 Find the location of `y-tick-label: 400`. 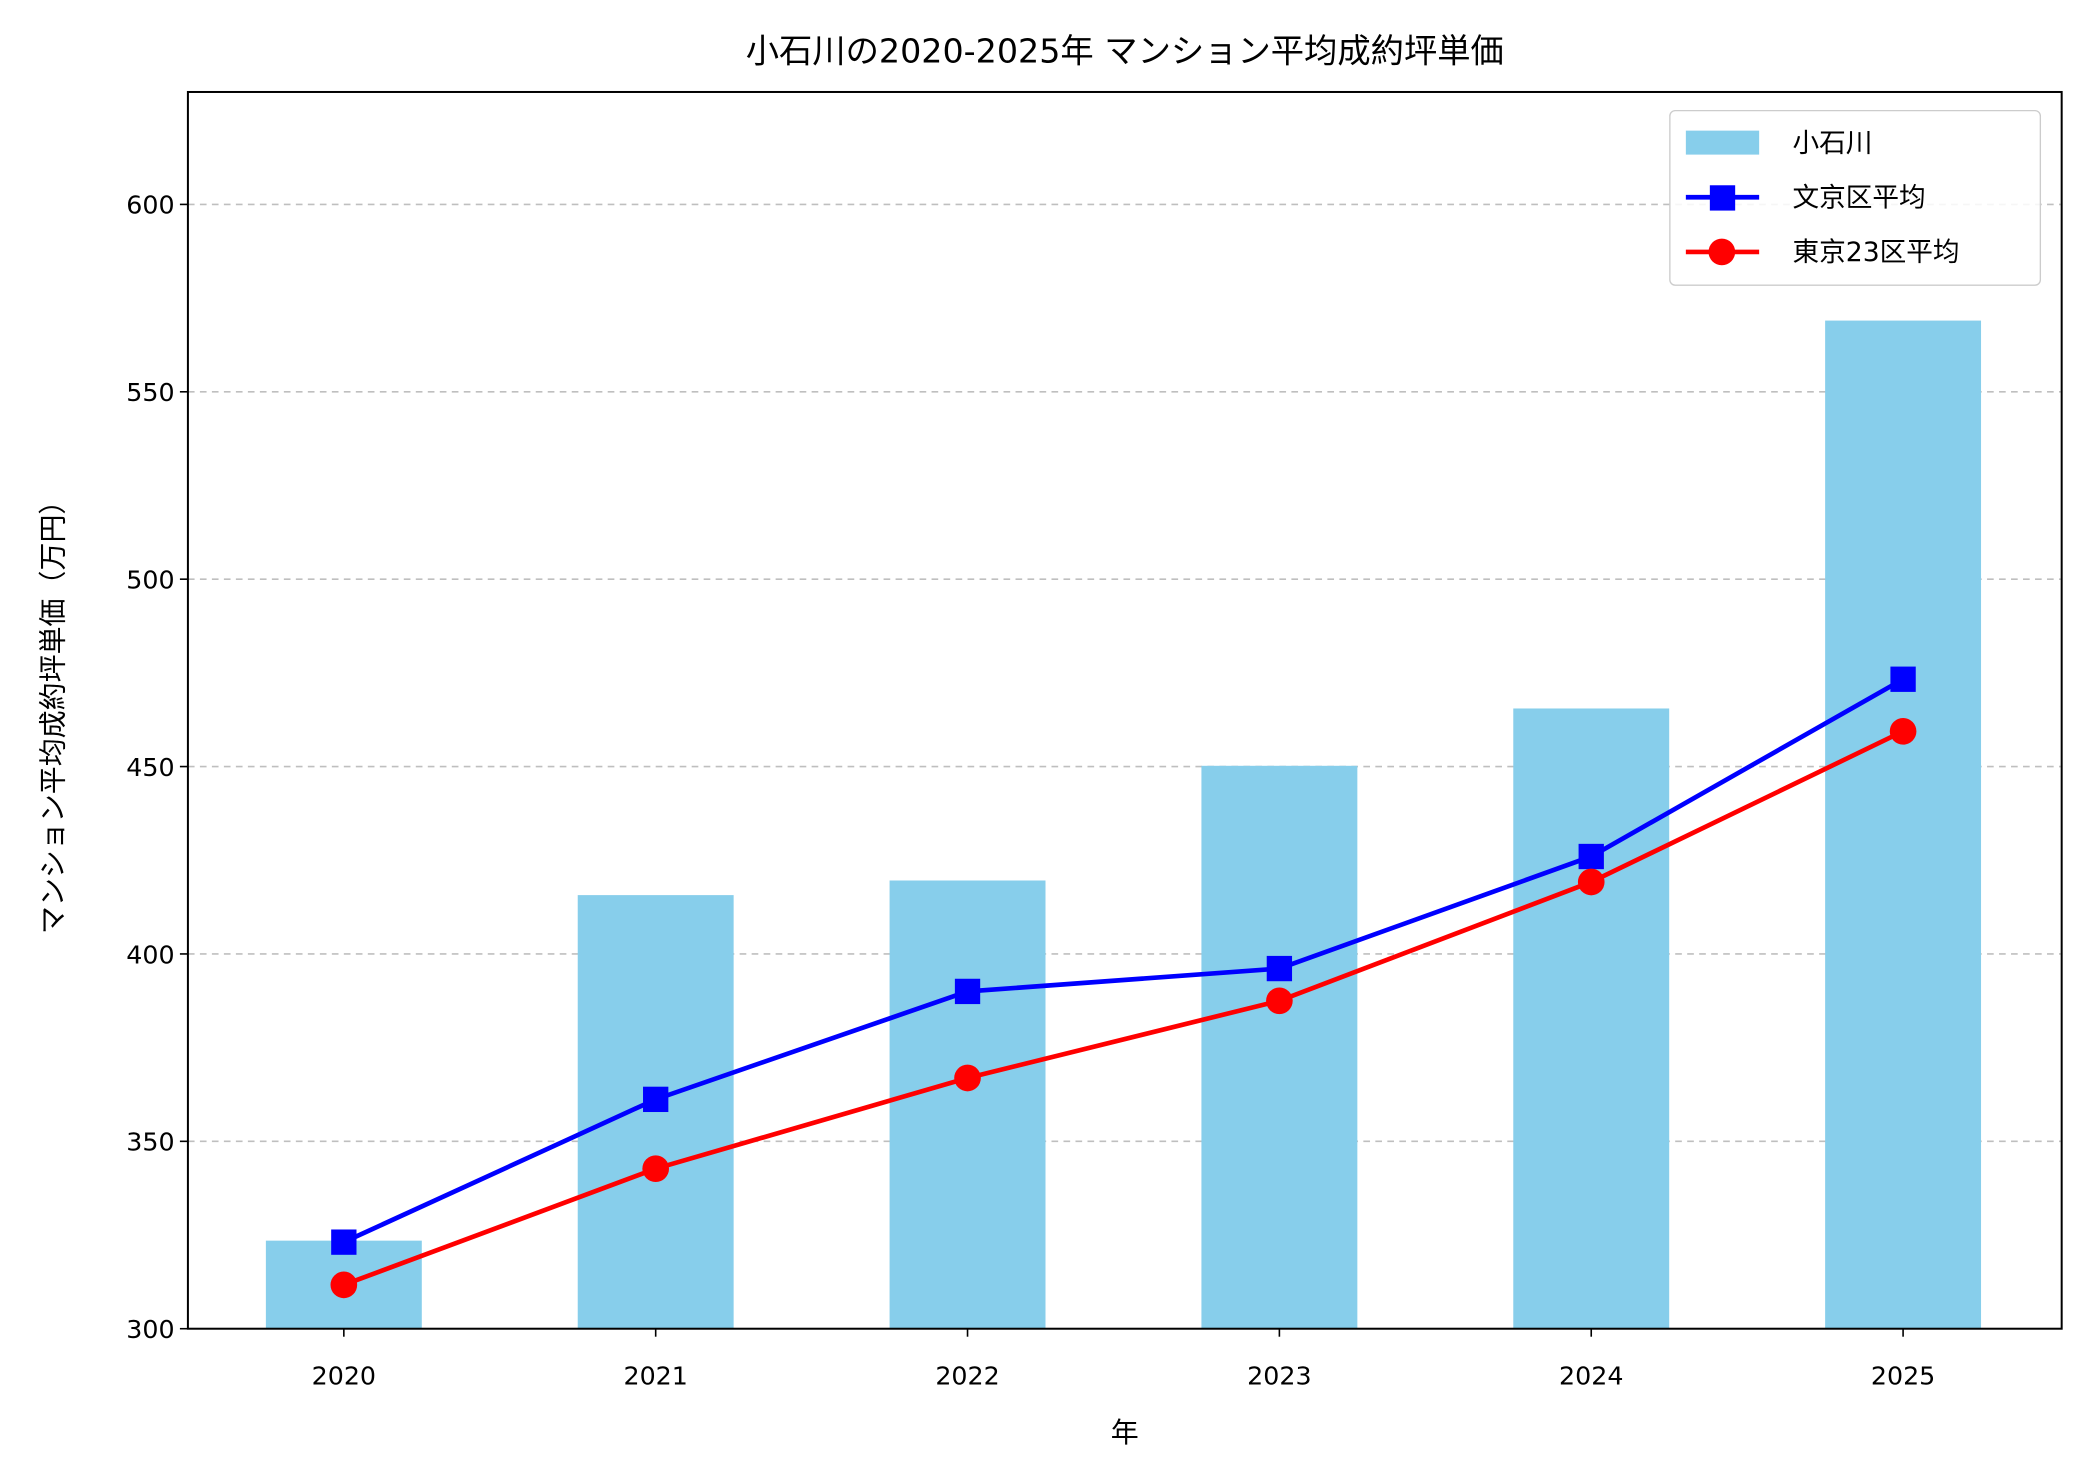

y-tick-label: 400 is located at coordinates (150, 954).